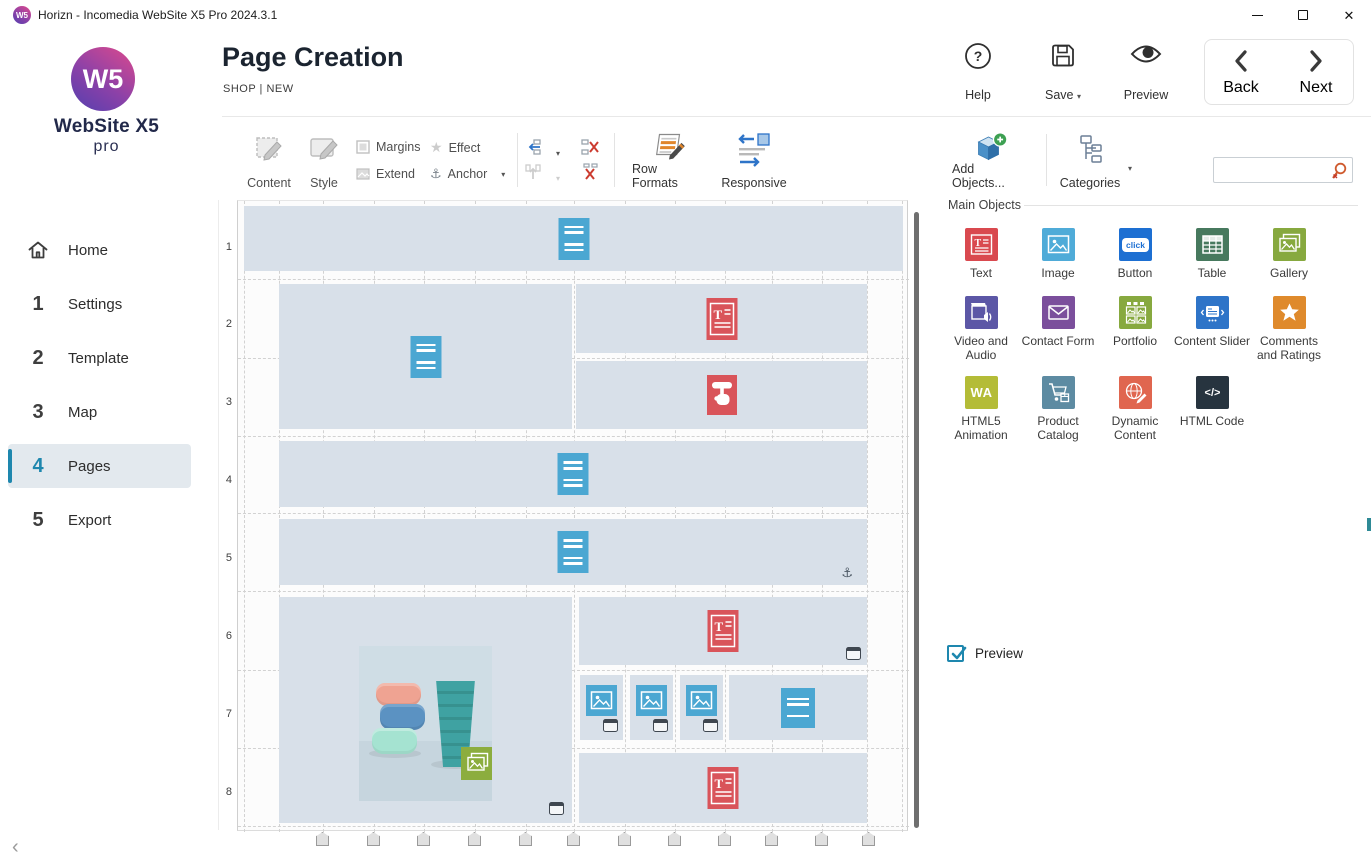 The width and height of the screenshot is (1371, 867). I want to click on maximize-button, so click(1303, 15).